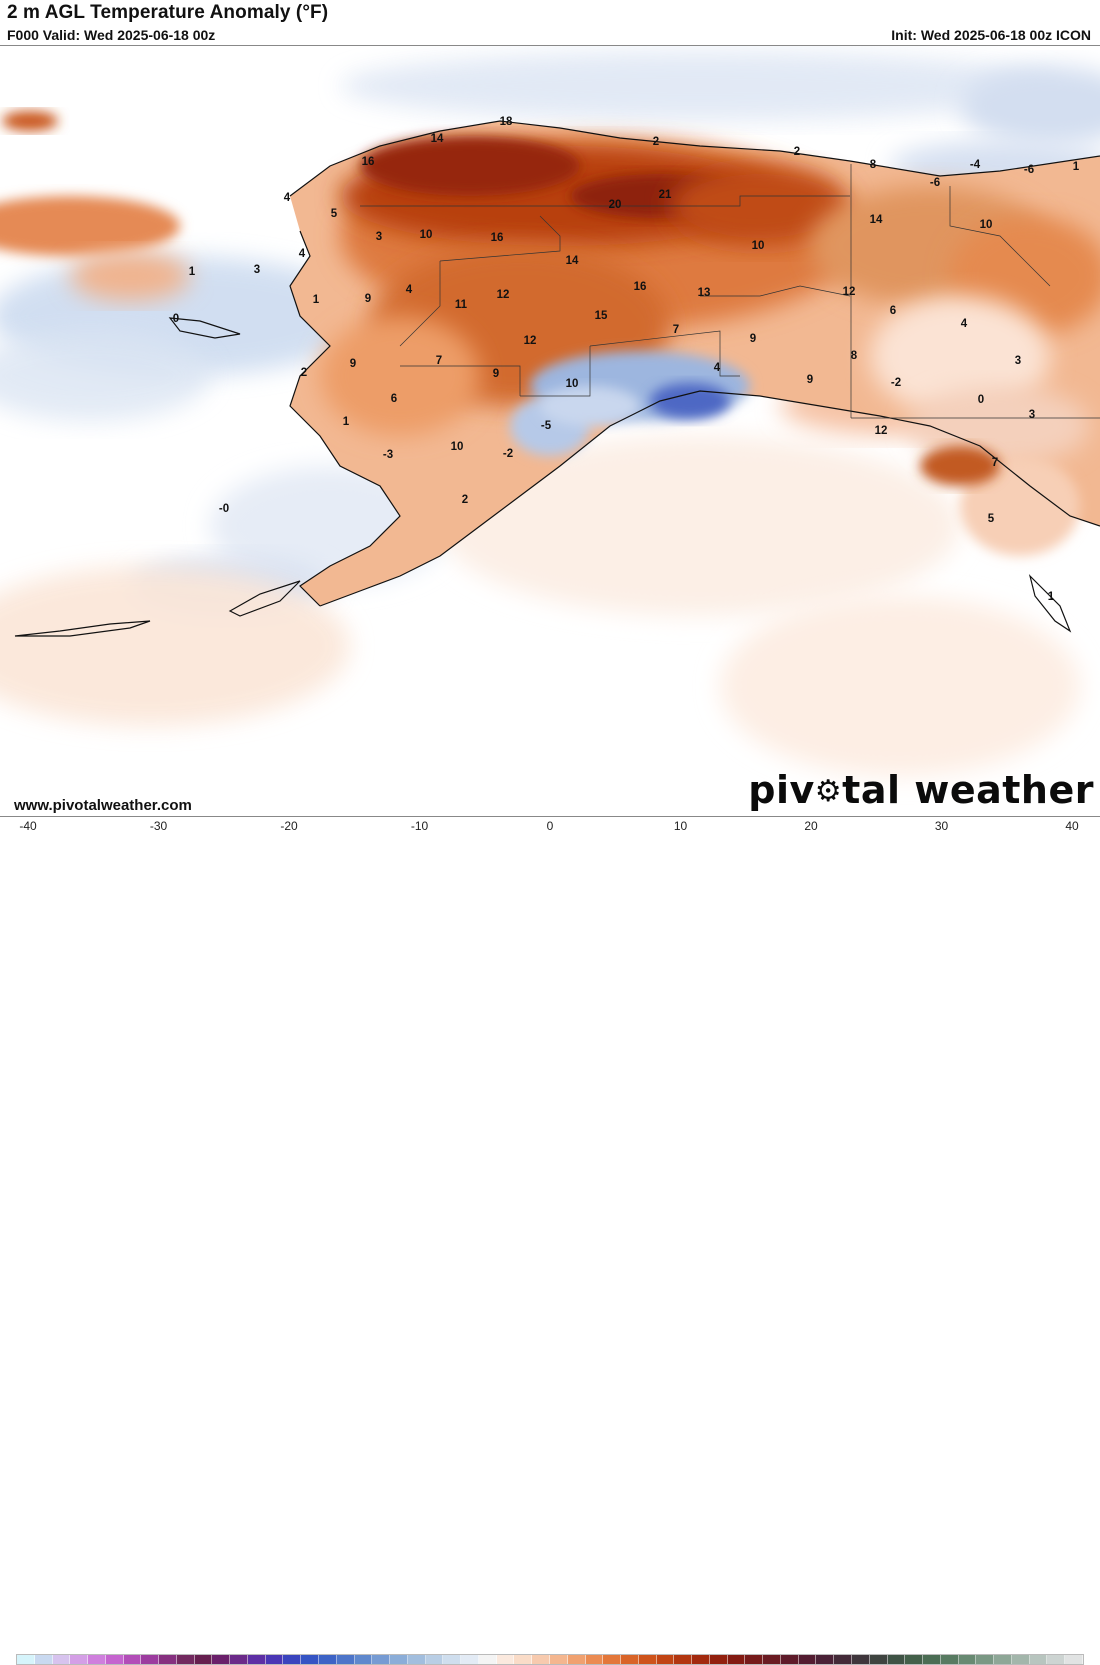  I want to click on brand-text-right: tal weather, so click(968, 790).